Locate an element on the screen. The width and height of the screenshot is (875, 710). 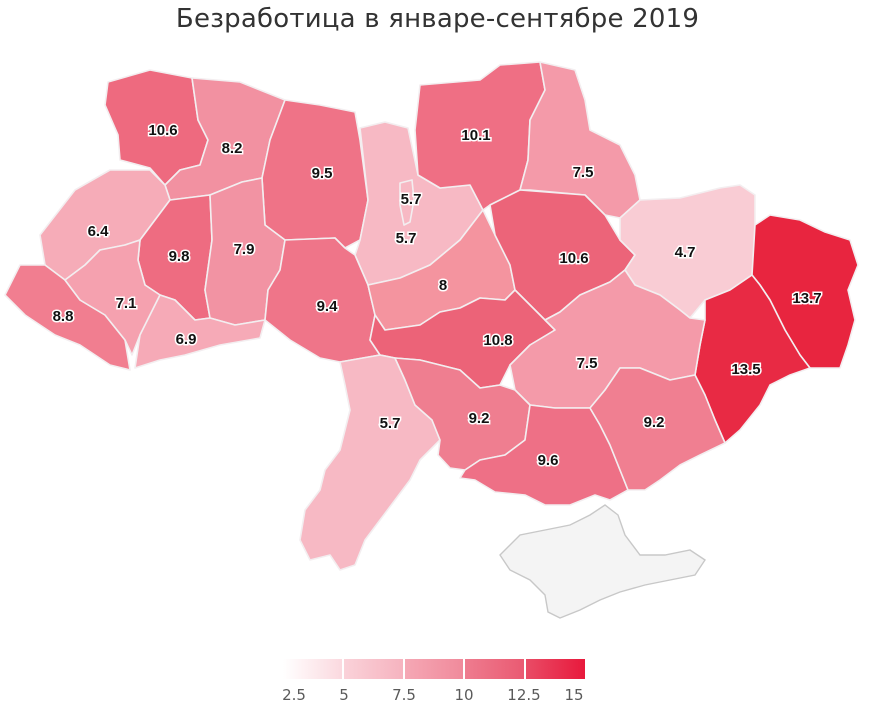
label-zakarpattia: 8.8 is located at coordinates (63, 316).